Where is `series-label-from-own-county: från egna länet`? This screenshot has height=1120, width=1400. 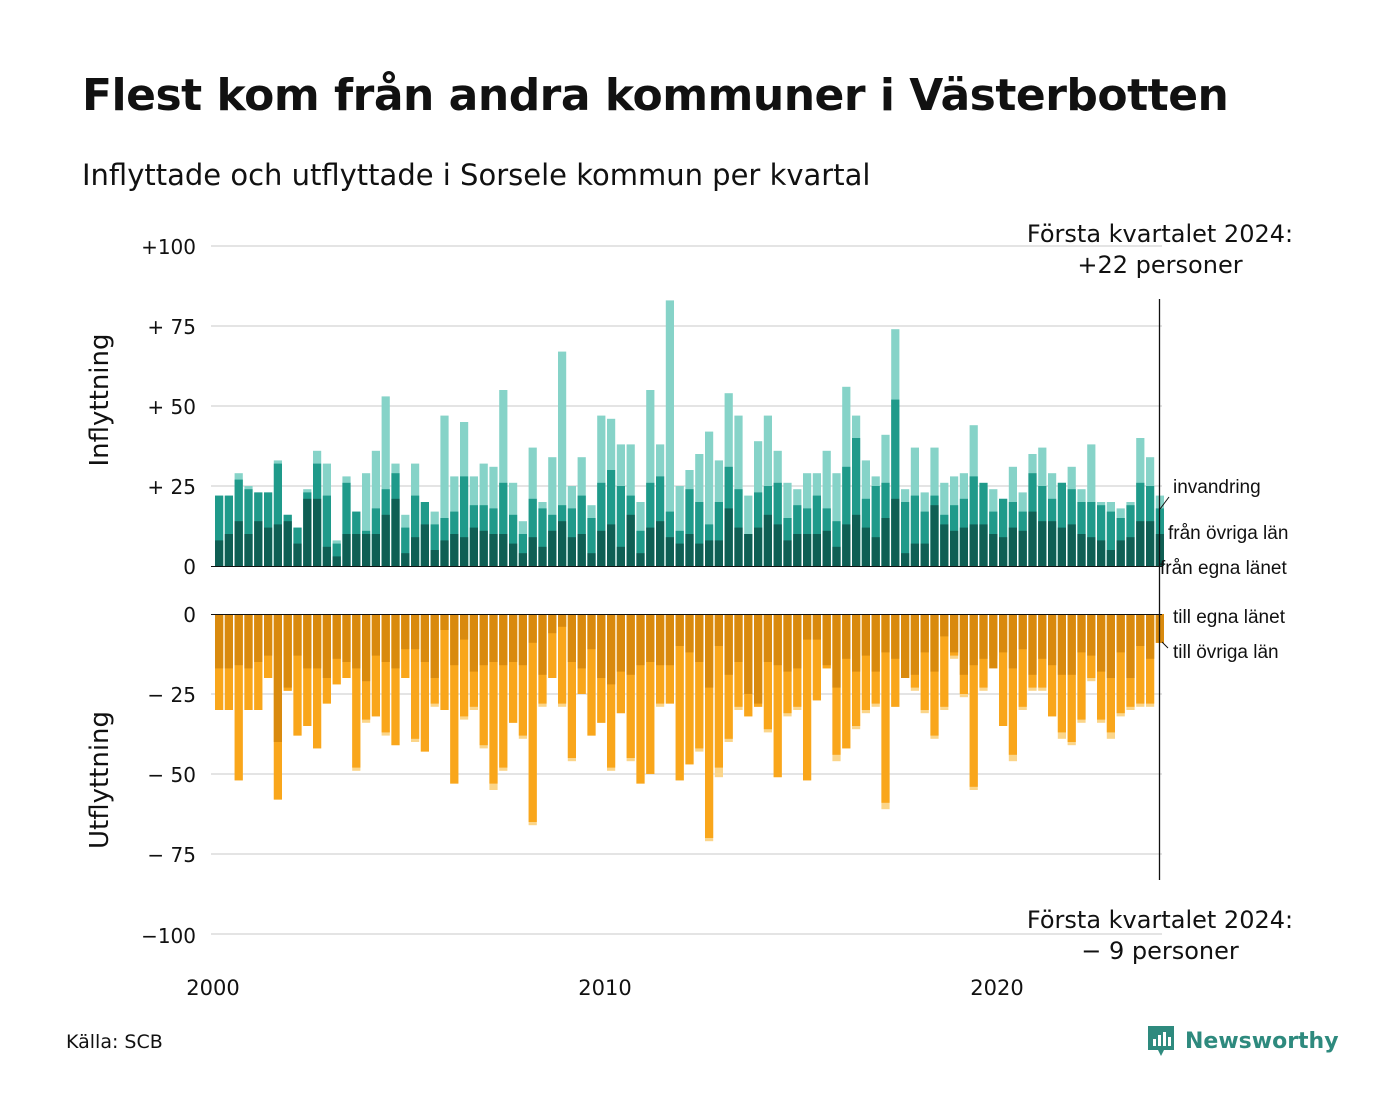
series-label-from-own-county: från egna länet is located at coordinates (1223, 568).